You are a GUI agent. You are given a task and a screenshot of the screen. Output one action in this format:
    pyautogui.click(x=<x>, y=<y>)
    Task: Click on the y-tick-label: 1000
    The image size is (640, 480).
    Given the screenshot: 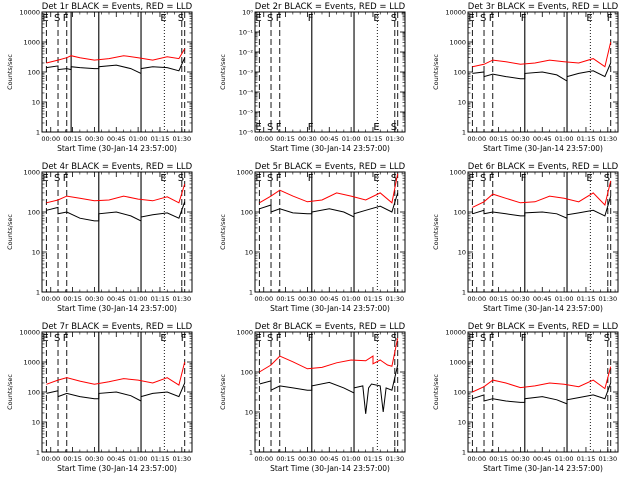 What is the action you would take?
    pyautogui.click(x=31, y=43)
    